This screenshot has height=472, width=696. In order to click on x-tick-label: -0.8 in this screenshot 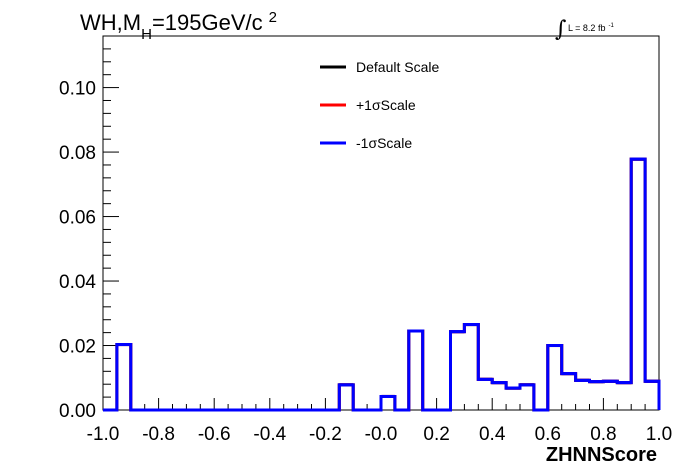, I will do `click(158, 434)`.